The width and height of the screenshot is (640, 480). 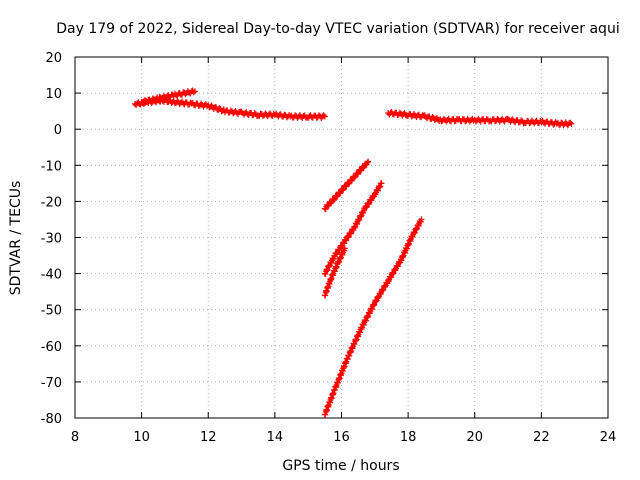 What do you see at coordinates (275, 437) in the screenshot?
I see `x-tick-label: 14` at bounding box center [275, 437].